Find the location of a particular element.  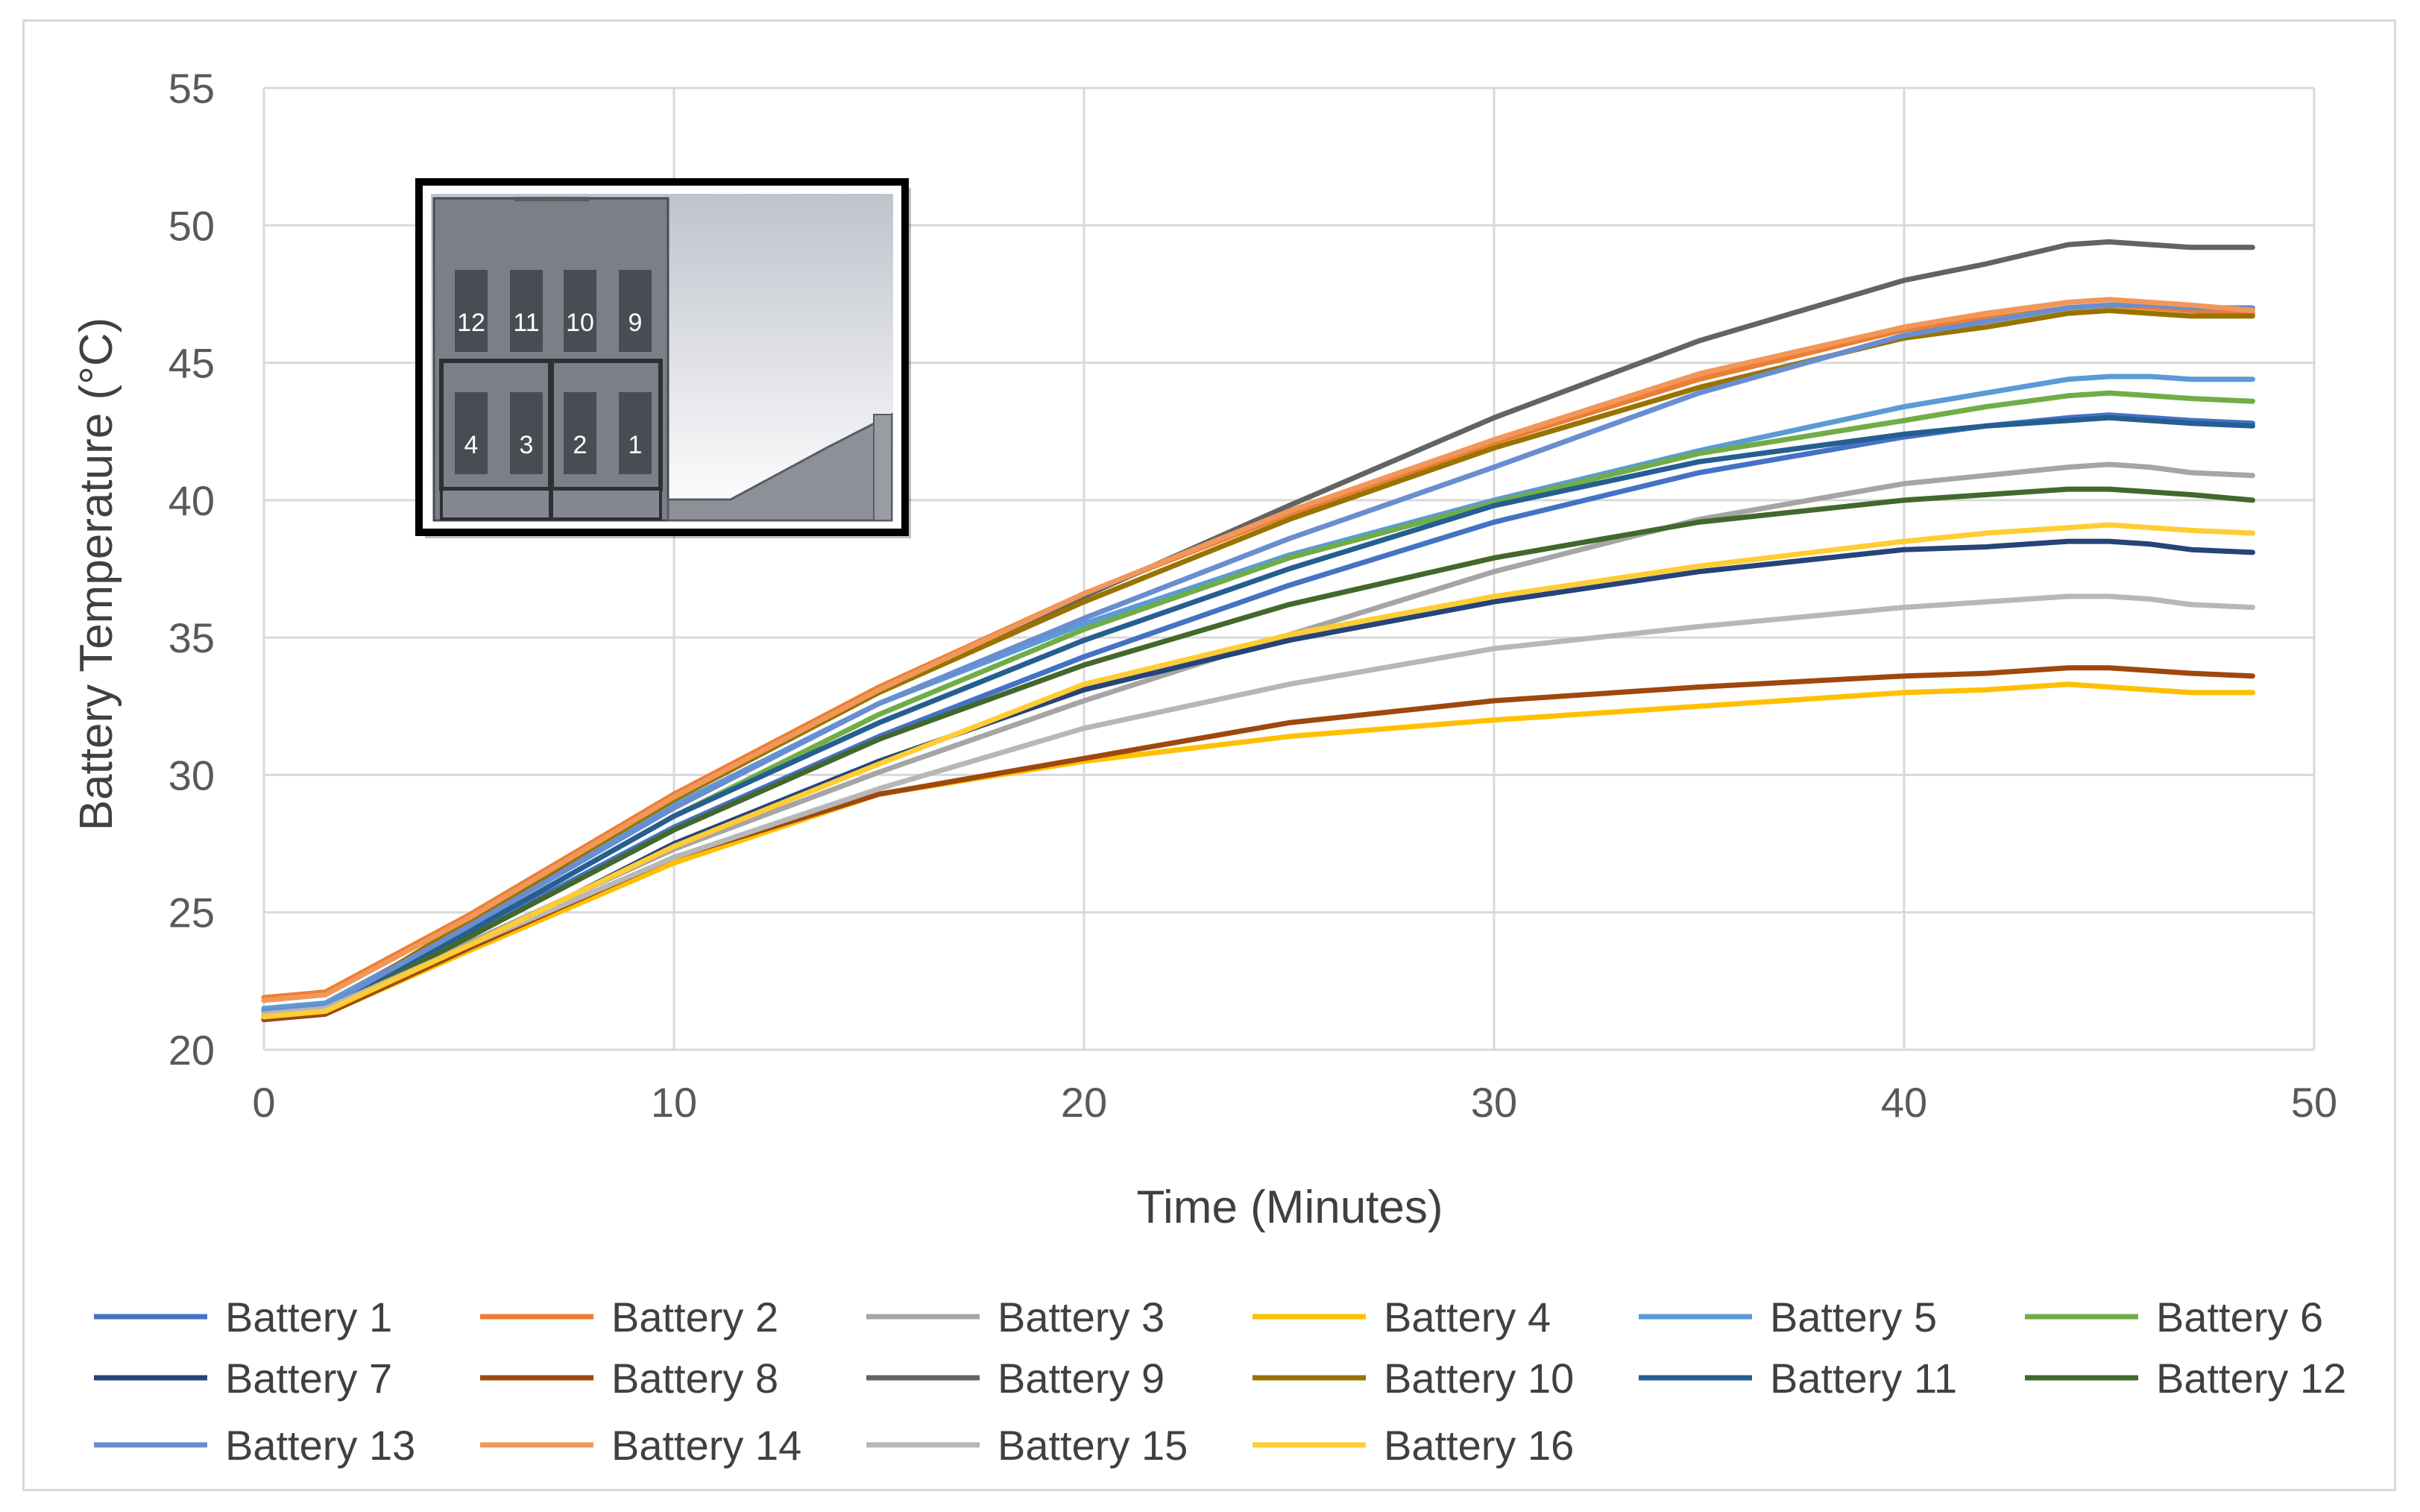

housing-top-tab is located at coordinates (551, 199).